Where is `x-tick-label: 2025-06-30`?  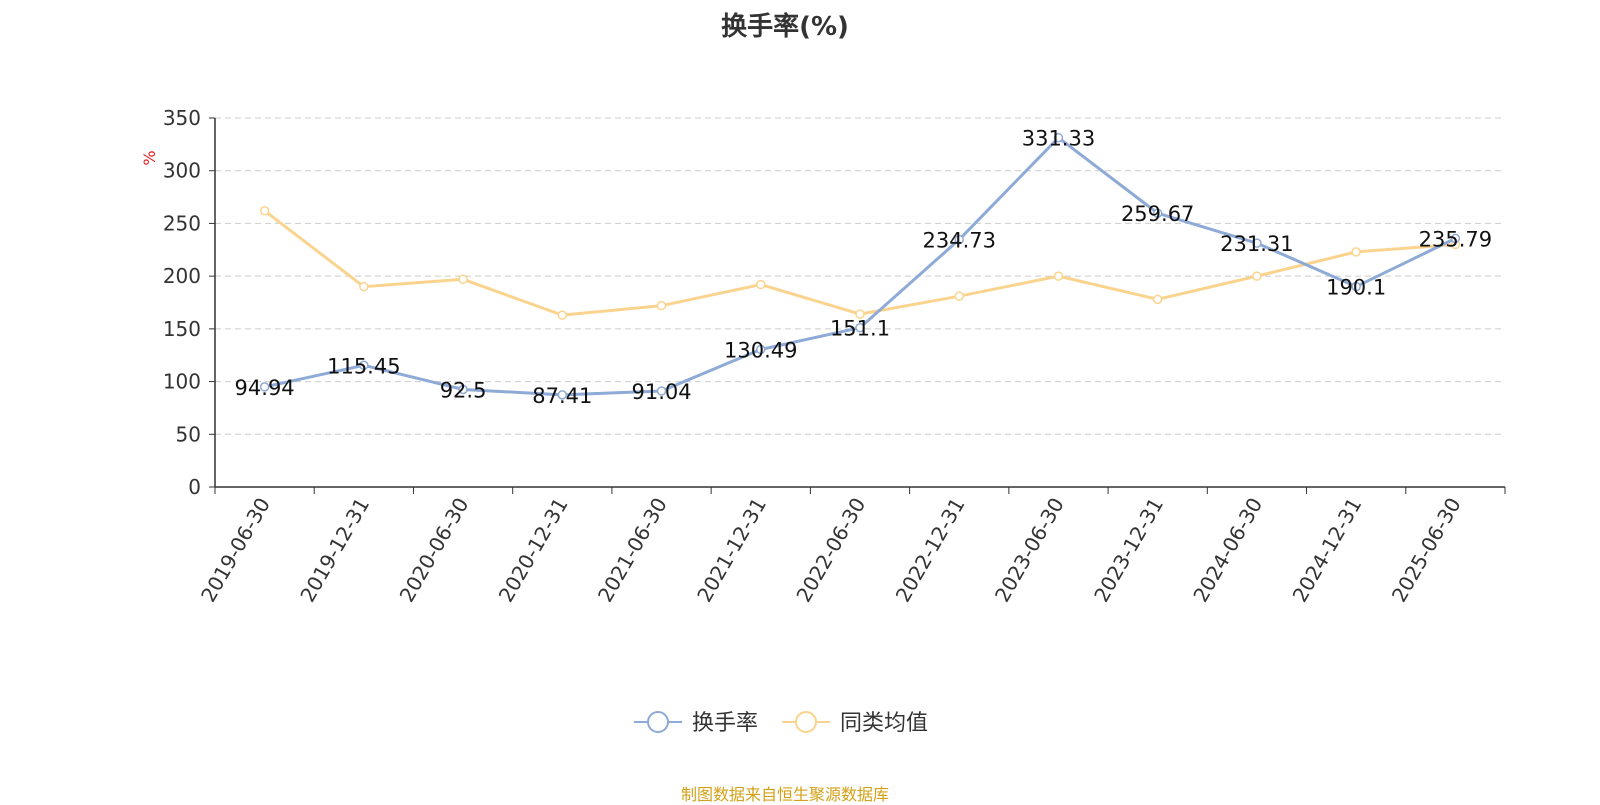 x-tick-label: 2025-06-30 is located at coordinates (1426, 550).